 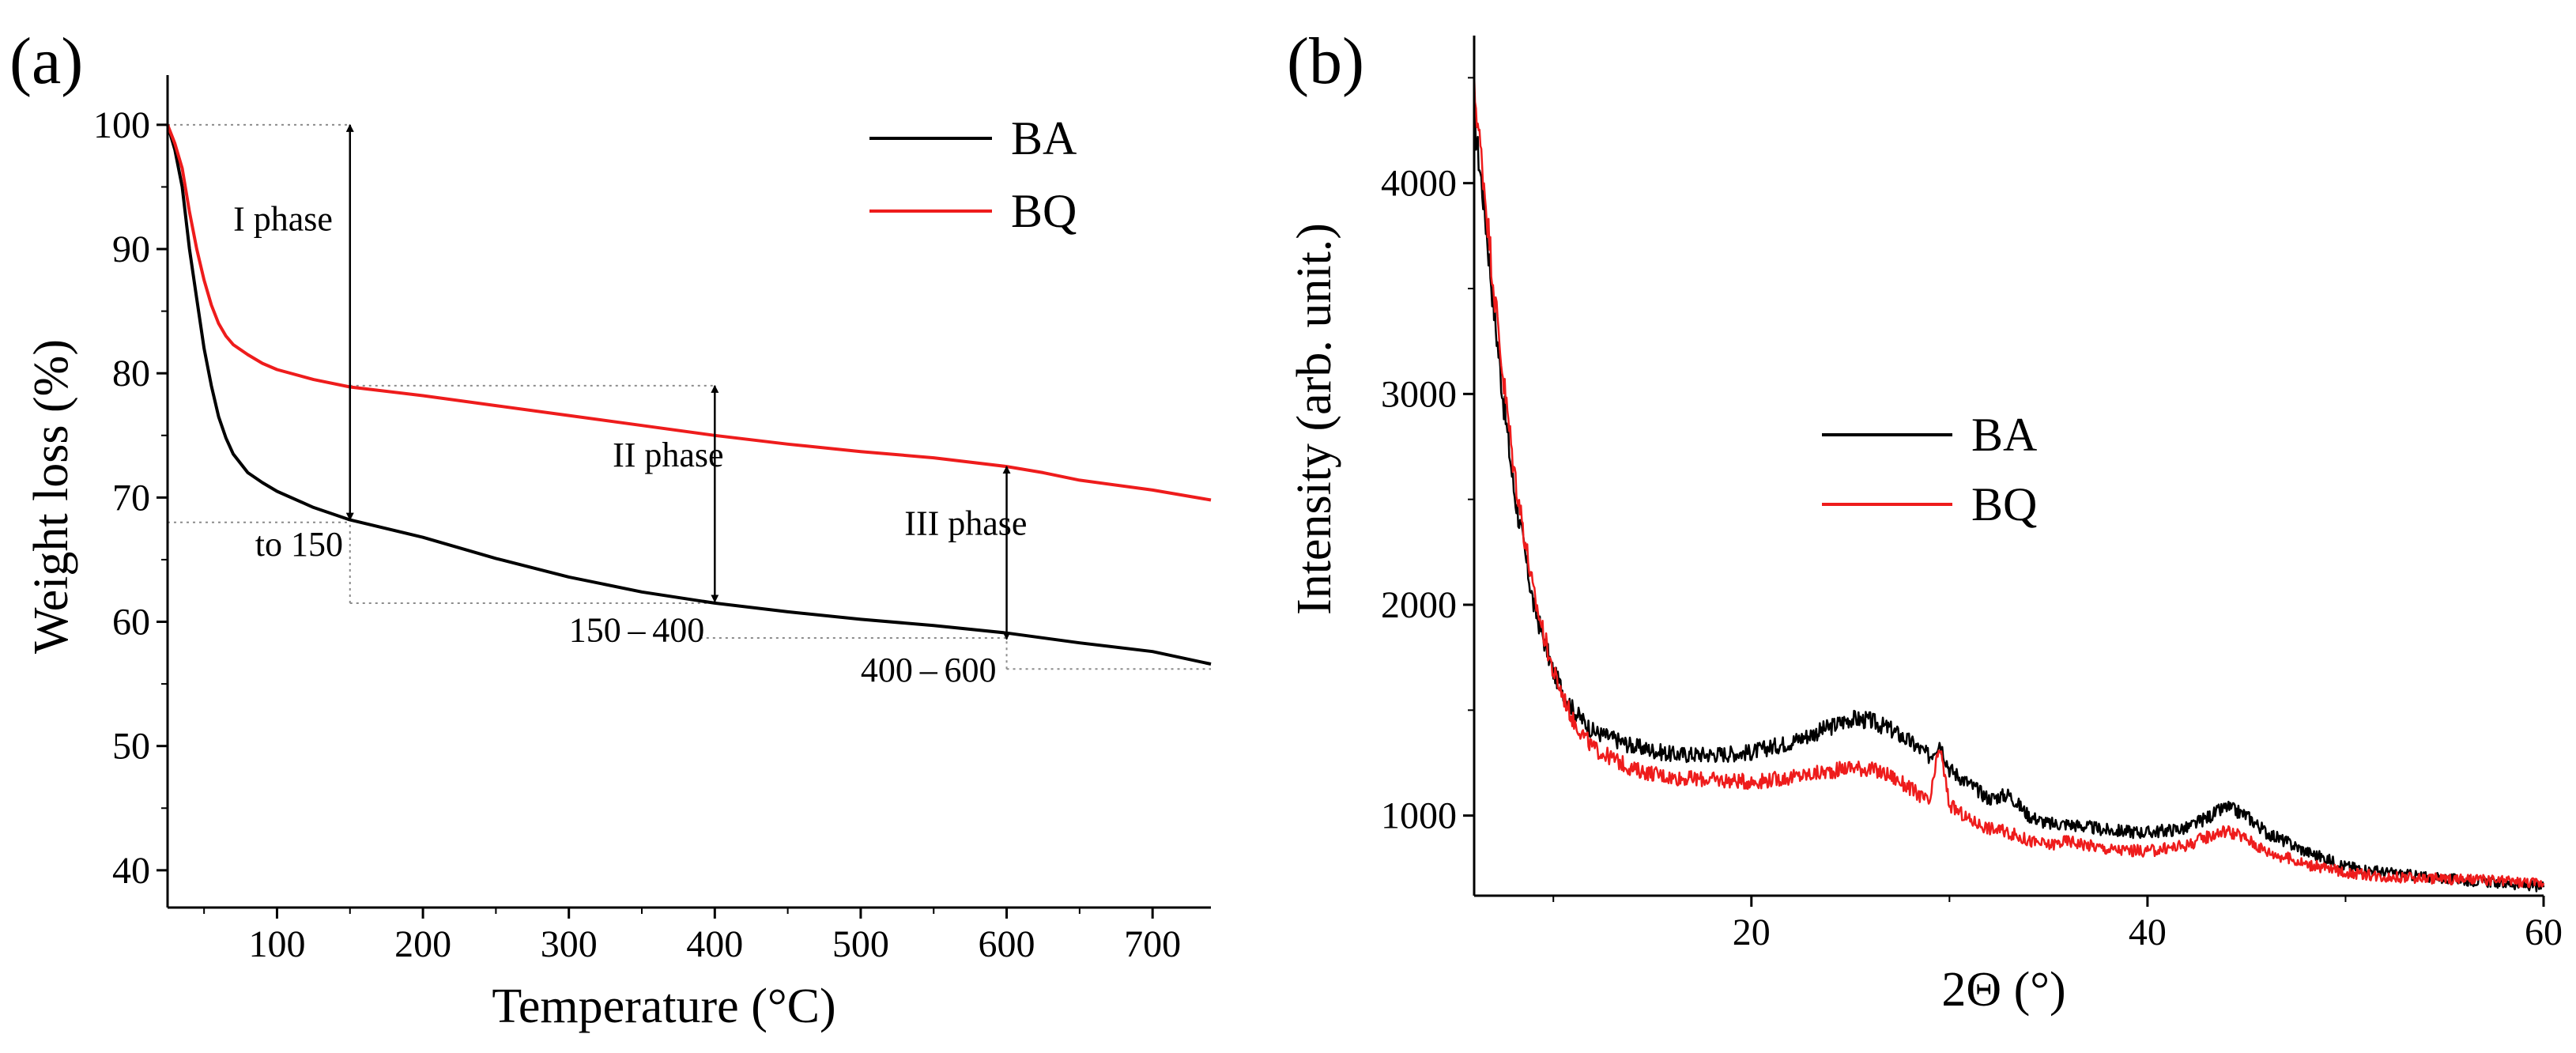 What do you see at coordinates (1419, 394) in the screenshot?
I see `y-tick-label: 3000` at bounding box center [1419, 394].